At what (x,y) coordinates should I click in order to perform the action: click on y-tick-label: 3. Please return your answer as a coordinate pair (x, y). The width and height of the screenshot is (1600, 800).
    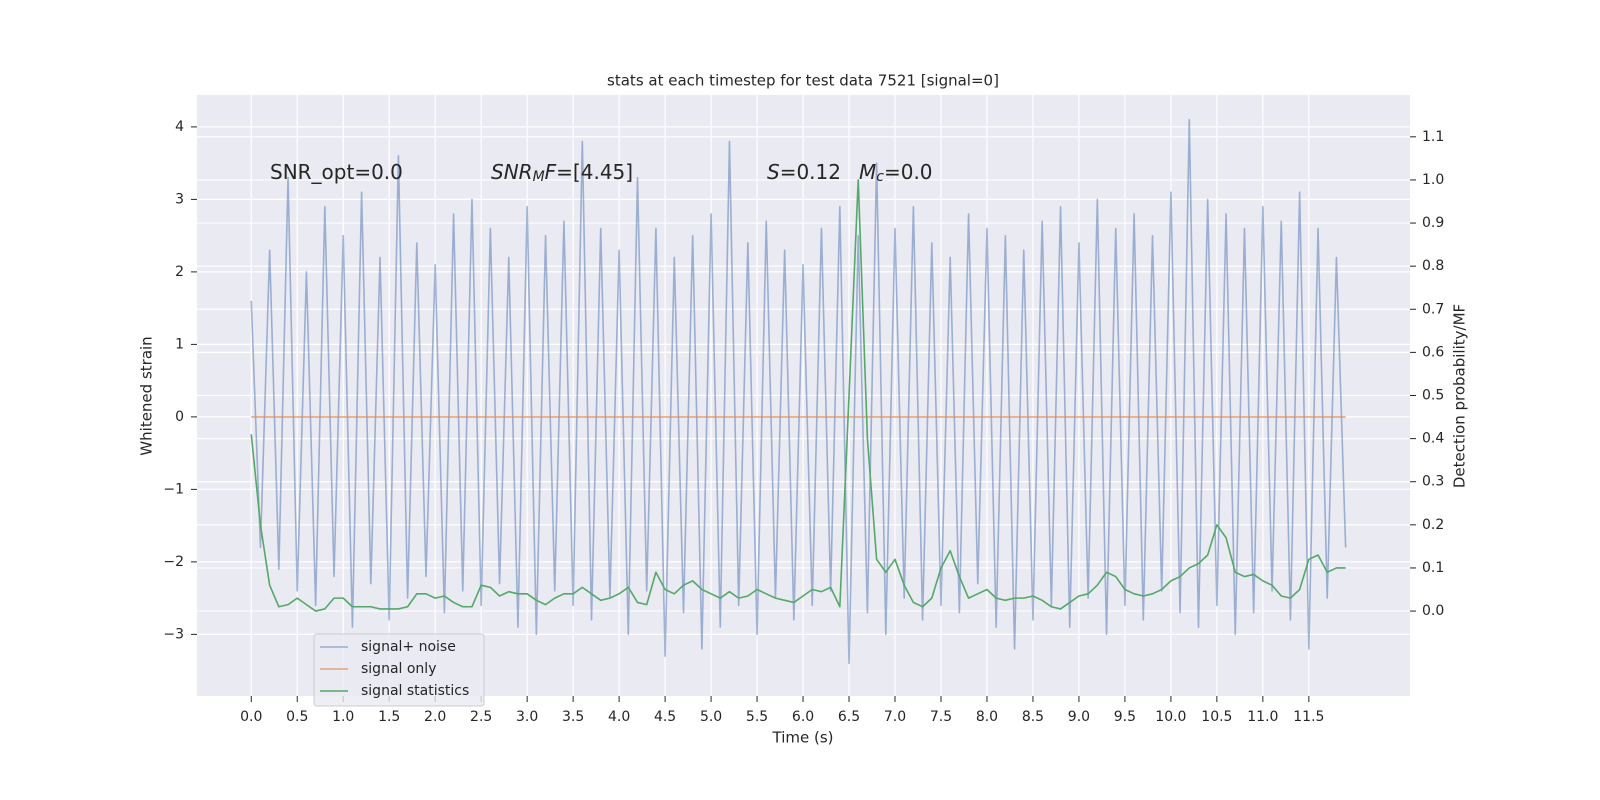
    Looking at the image, I should click on (179, 199).